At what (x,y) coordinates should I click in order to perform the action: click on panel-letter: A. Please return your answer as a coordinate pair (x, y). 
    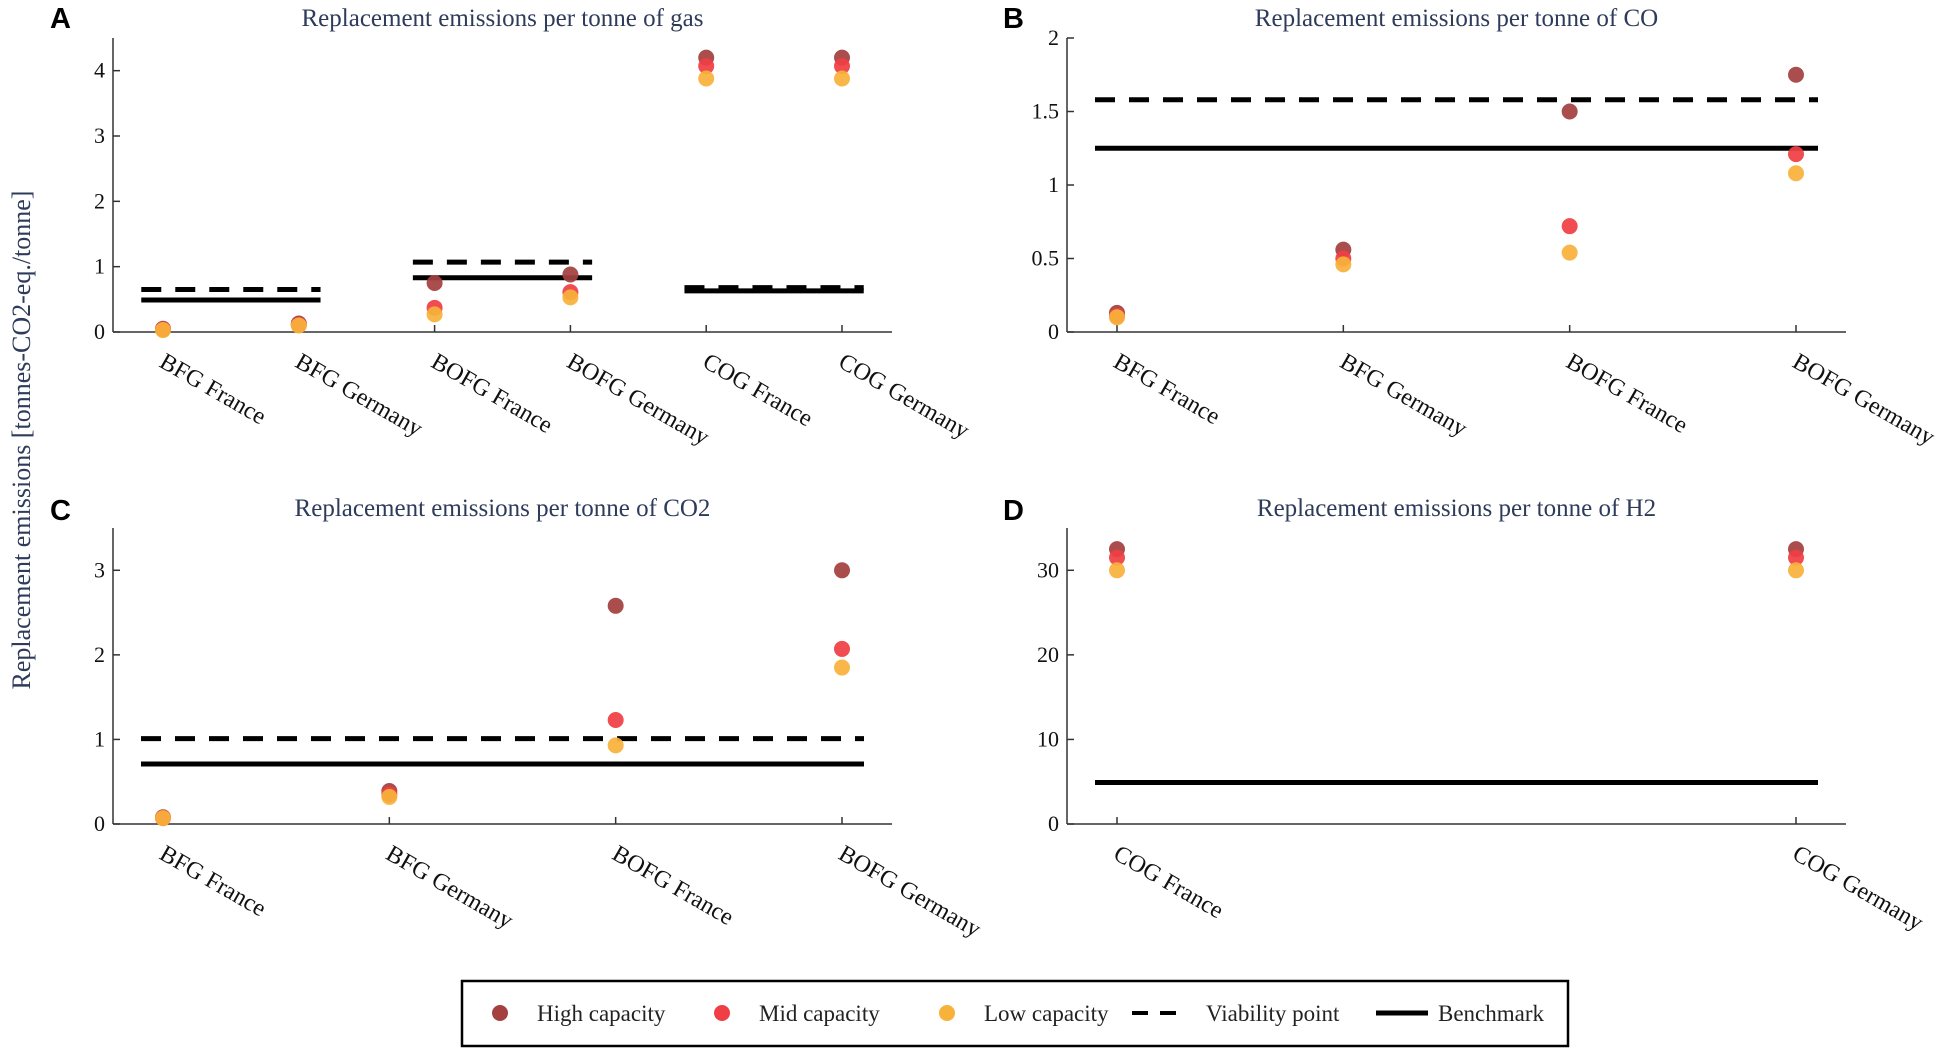
    Looking at the image, I should click on (60, 19).